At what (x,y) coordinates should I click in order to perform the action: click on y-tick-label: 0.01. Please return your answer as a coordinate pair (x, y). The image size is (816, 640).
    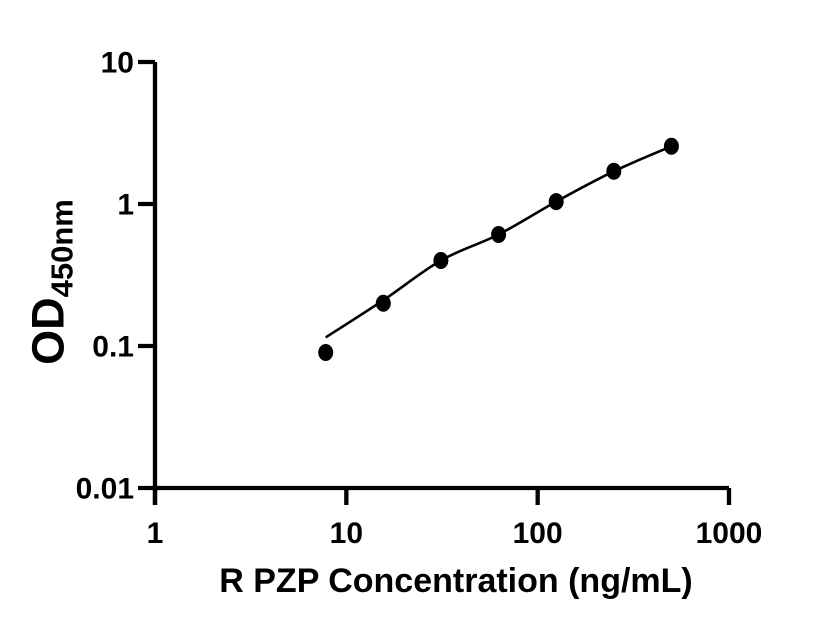
    Looking at the image, I should click on (105, 489).